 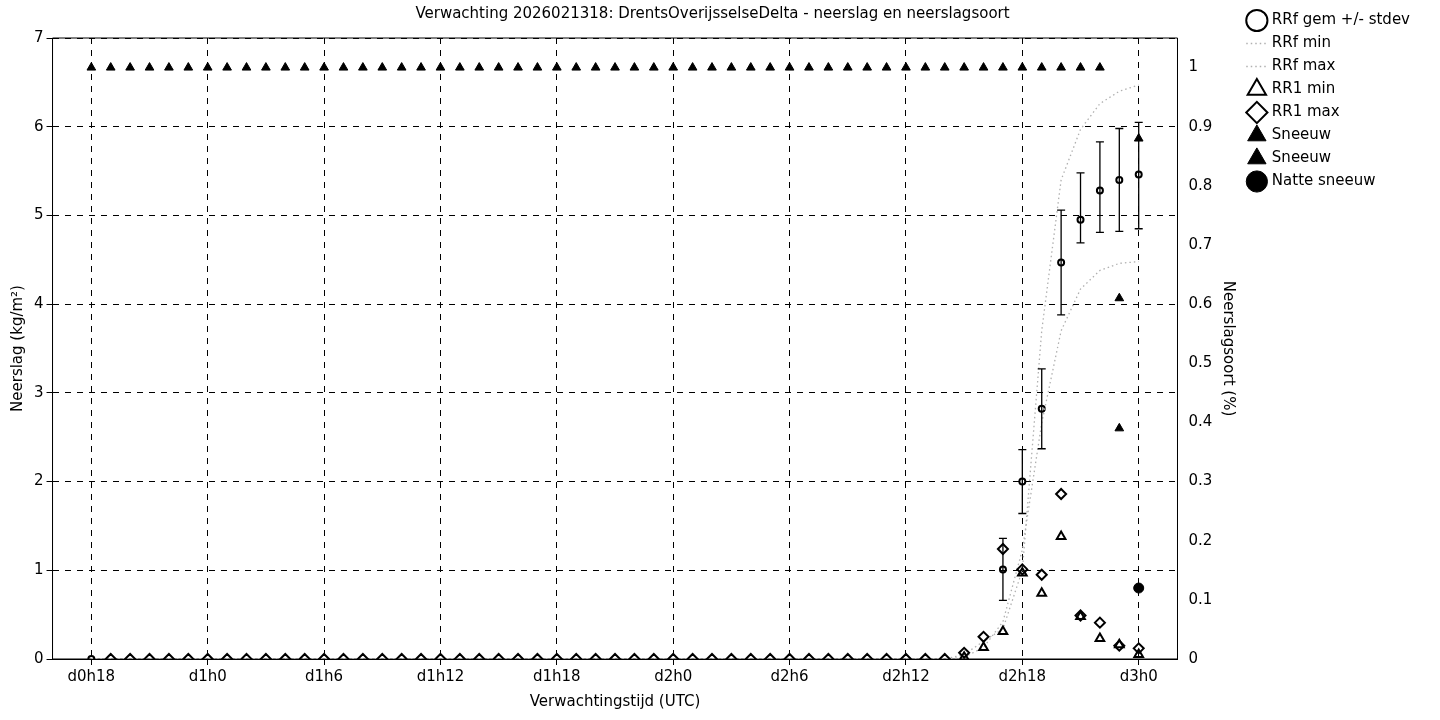 I want to click on y2-tick-label: 0.8, so click(x=1200, y=184).